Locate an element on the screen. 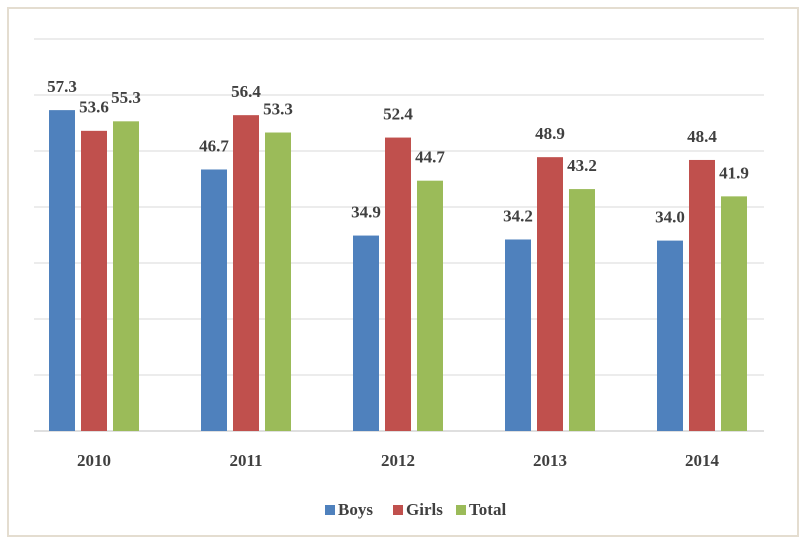 The width and height of the screenshot is (802, 540). x-tick-label: 2013 is located at coordinates (550, 460).